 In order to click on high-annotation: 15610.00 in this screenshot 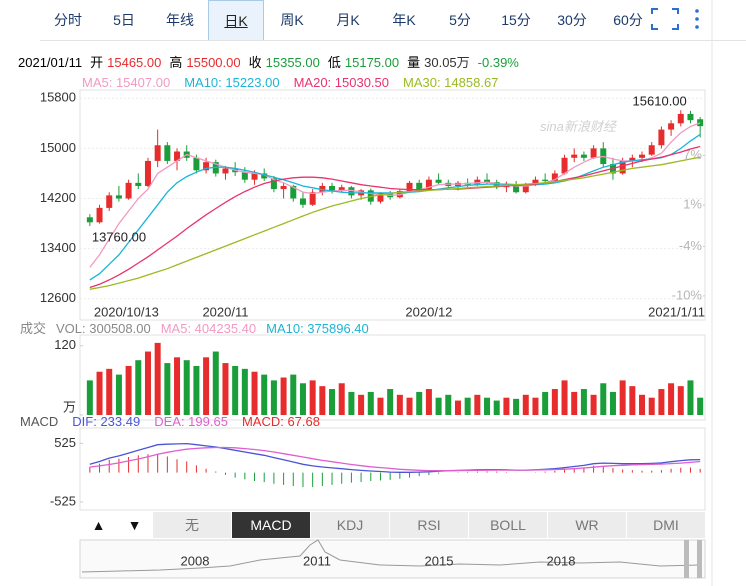, I will do `click(660, 101)`.